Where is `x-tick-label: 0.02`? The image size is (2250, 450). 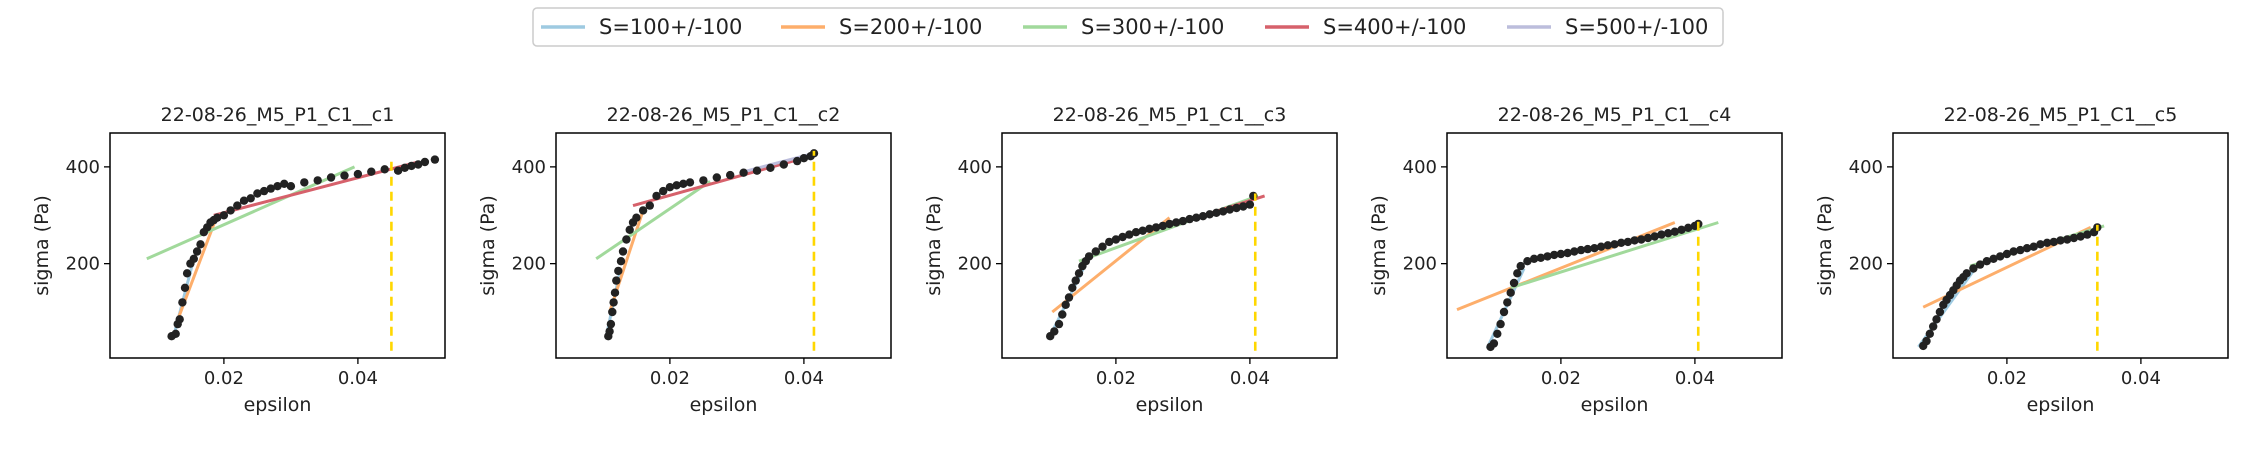
x-tick-label: 0.02 is located at coordinates (1116, 378).